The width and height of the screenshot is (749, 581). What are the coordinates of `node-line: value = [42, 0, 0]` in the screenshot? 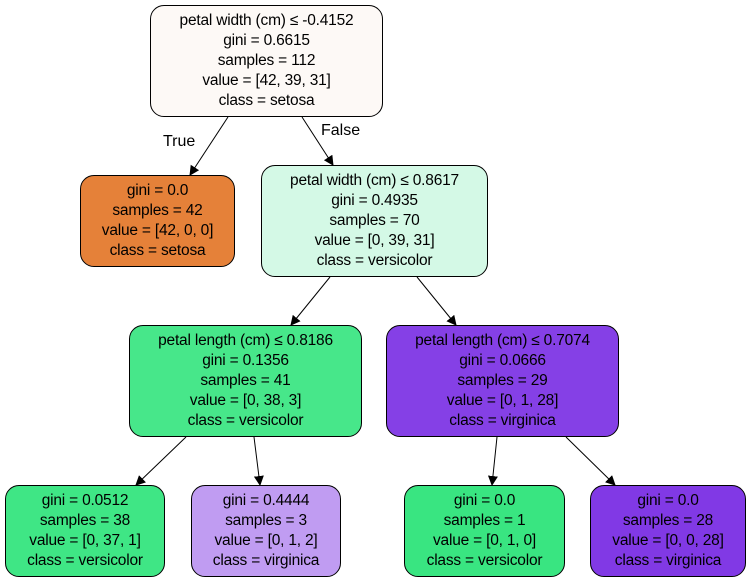 It's located at (157, 230).